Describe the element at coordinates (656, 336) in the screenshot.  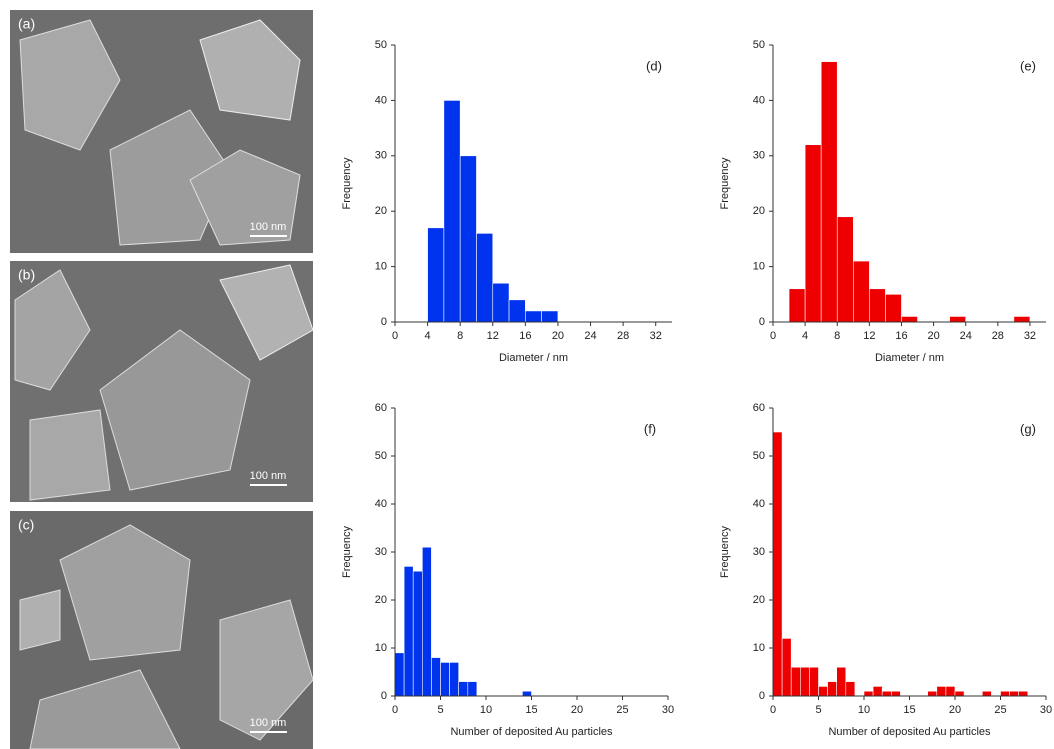
I see `x-tick-label: 32` at that location.